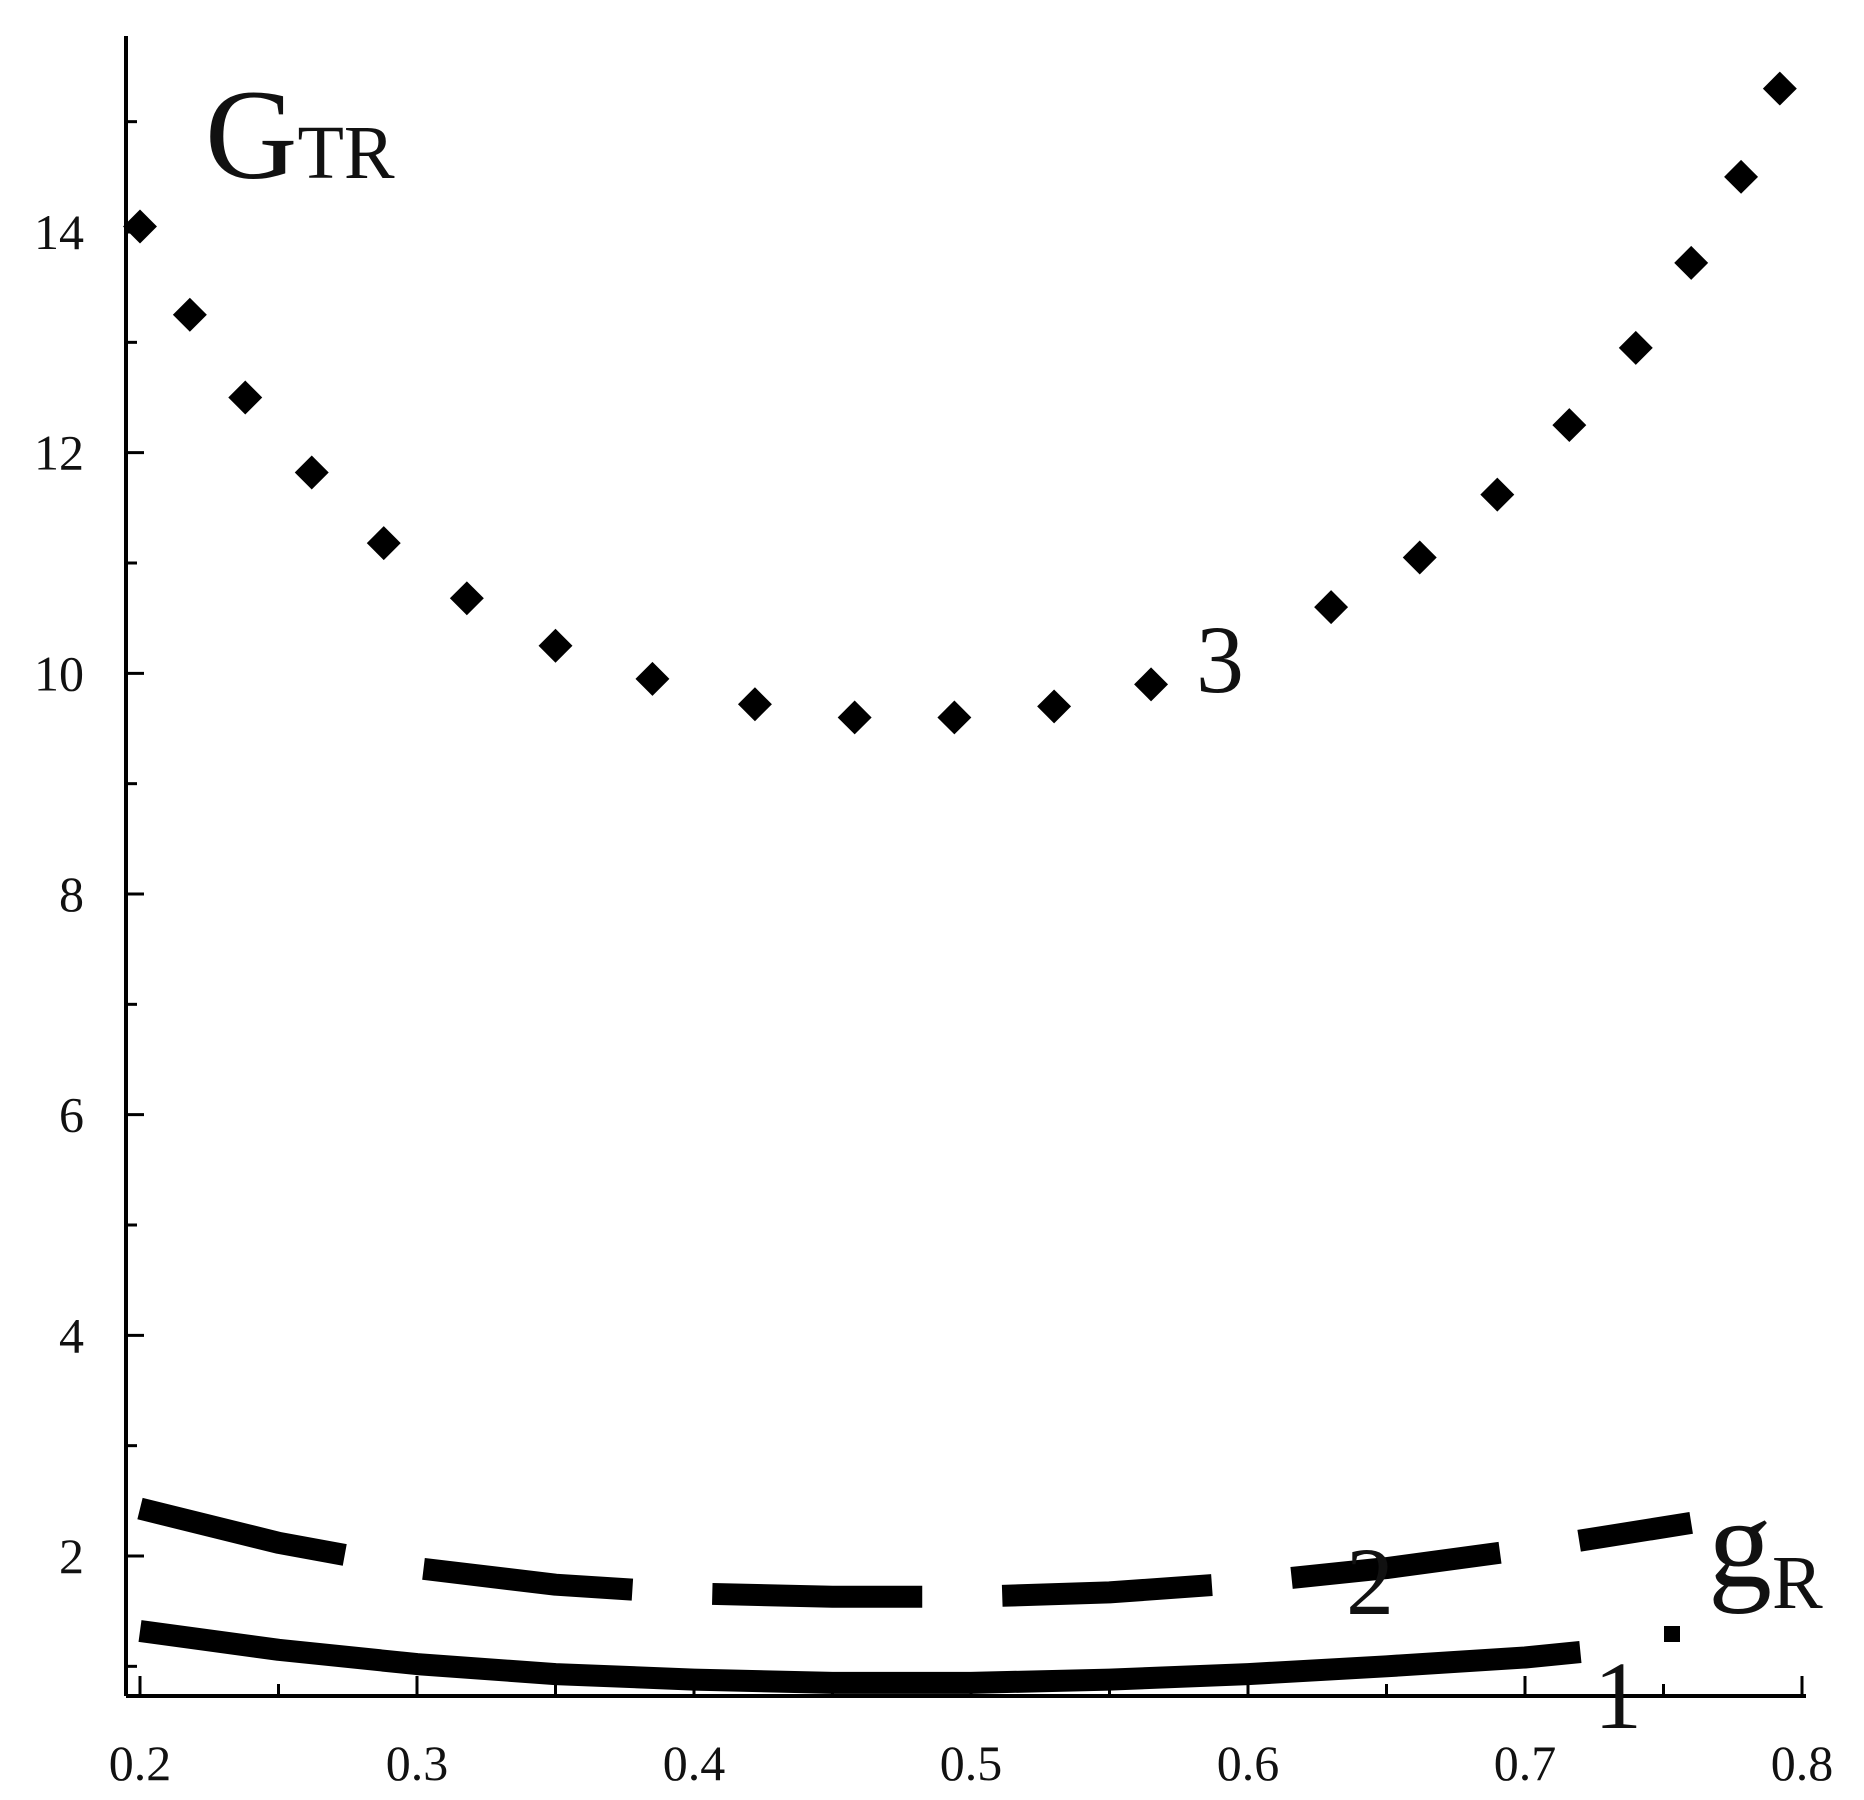 The image size is (1864, 1800). What do you see at coordinates (251, 135) in the screenshot?
I see `y-axis-title-main: G` at bounding box center [251, 135].